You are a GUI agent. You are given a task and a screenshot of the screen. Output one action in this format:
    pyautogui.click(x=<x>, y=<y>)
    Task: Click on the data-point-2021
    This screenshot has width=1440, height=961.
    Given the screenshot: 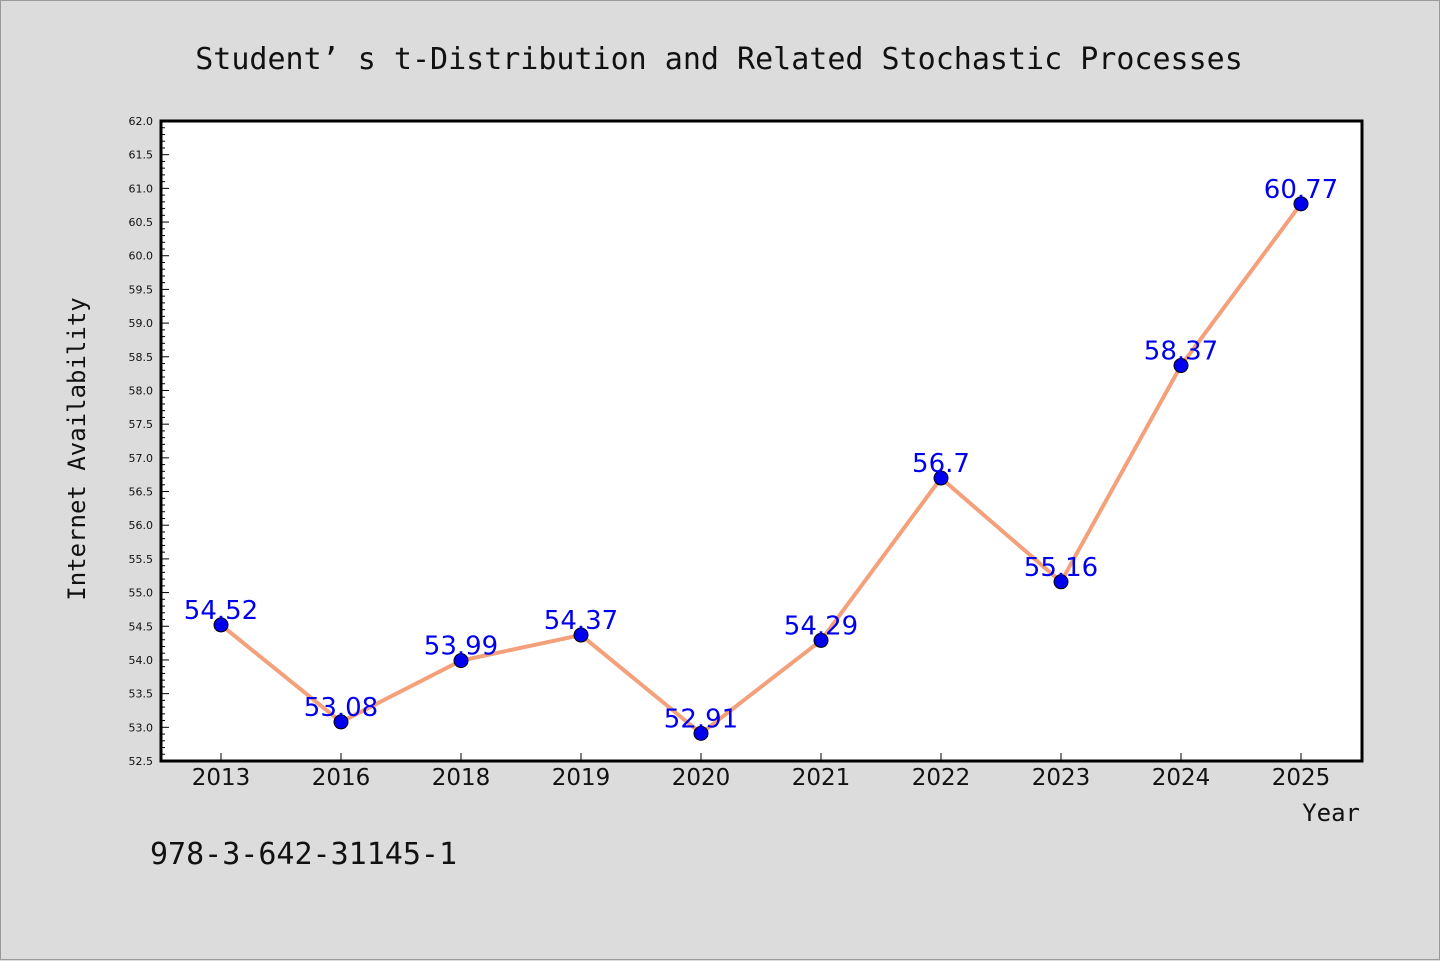 What is the action you would take?
    pyautogui.click(x=821, y=640)
    